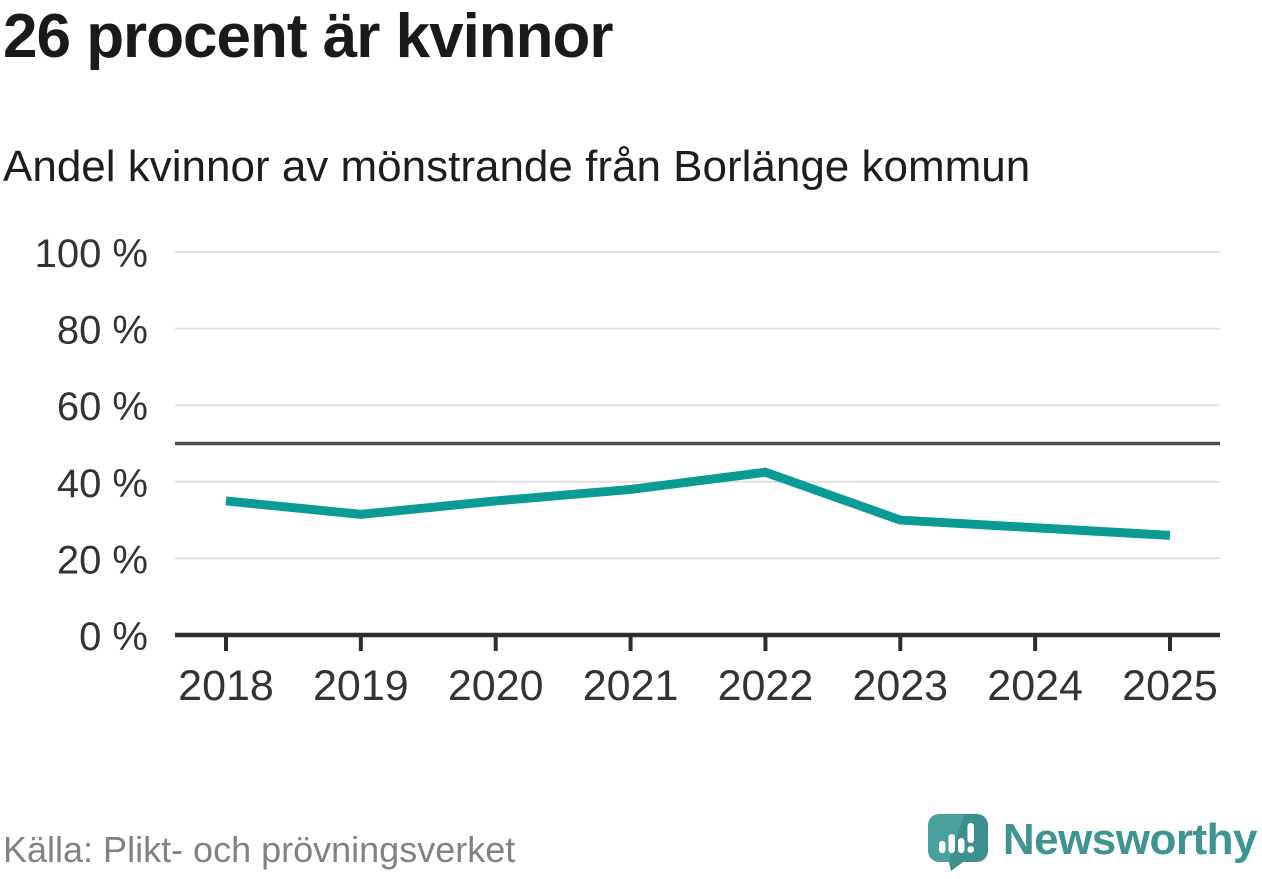 The width and height of the screenshot is (1262, 879). What do you see at coordinates (970, 833) in the screenshot?
I see `exclamation-bar` at bounding box center [970, 833].